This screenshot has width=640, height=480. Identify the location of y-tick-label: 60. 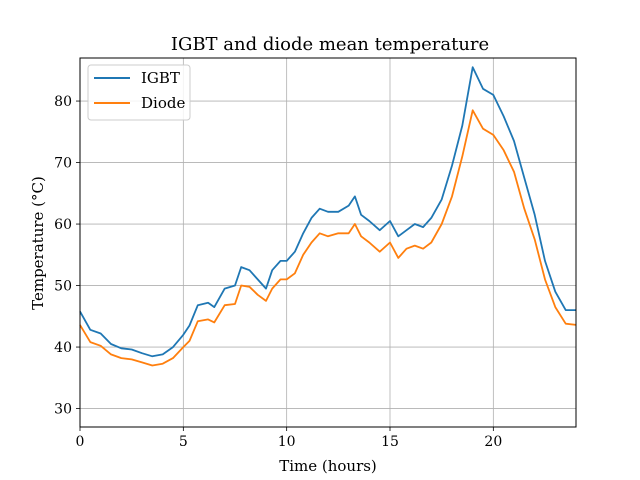
(63, 225).